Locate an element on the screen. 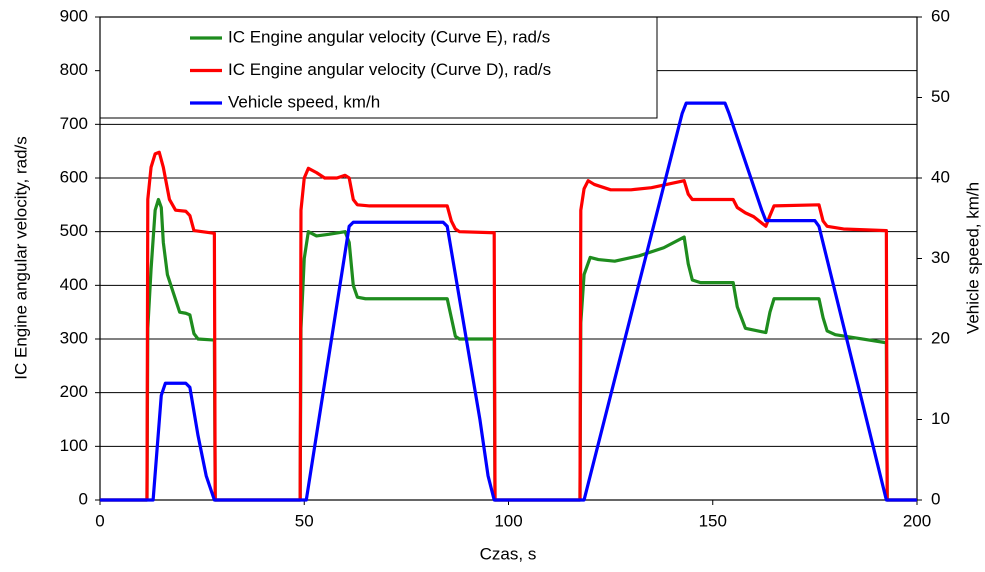 Image resolution: width=985 pixels, height=572 pixels. x-axis-label: Czas, s is located at coordinates (508, 553).